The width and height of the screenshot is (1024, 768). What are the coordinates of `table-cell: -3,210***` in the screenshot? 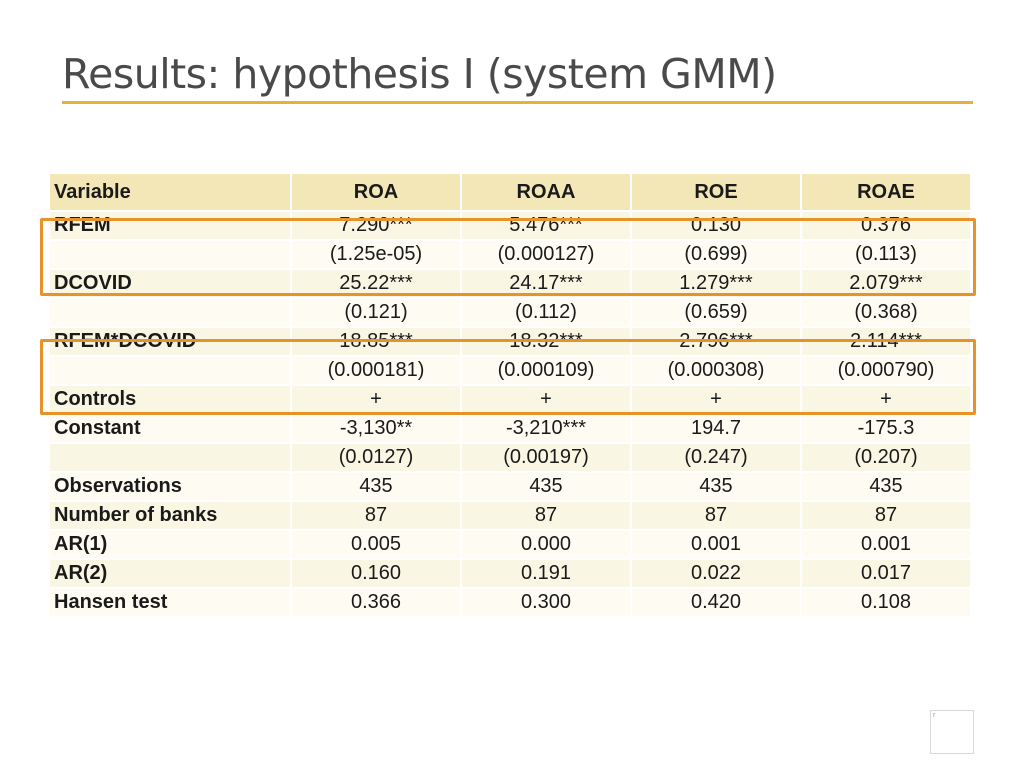 It's located at (546, 428).